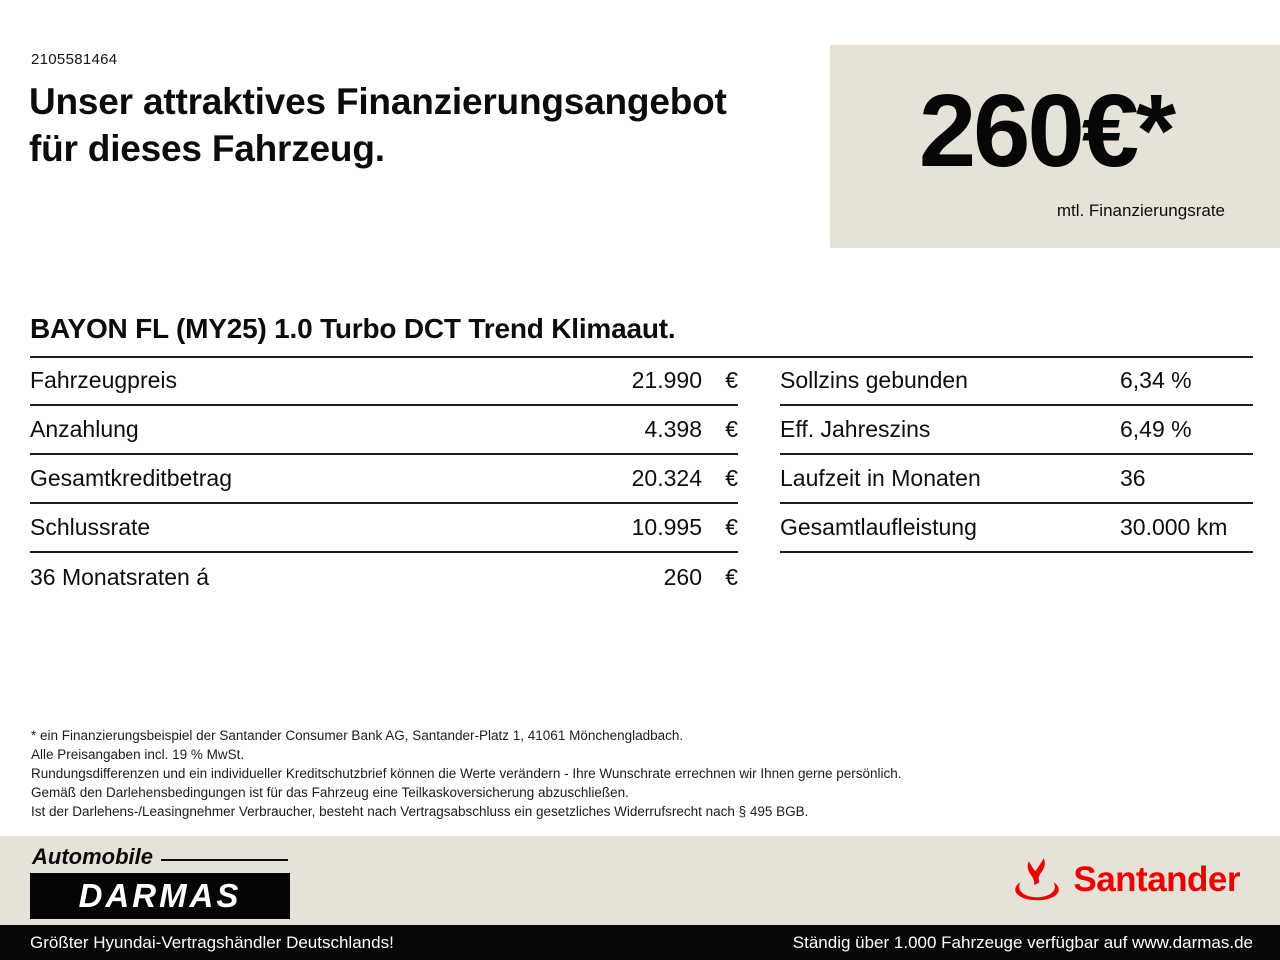  I want to click on finance-label: Gesamtlaufleistung, so click(878, 527).